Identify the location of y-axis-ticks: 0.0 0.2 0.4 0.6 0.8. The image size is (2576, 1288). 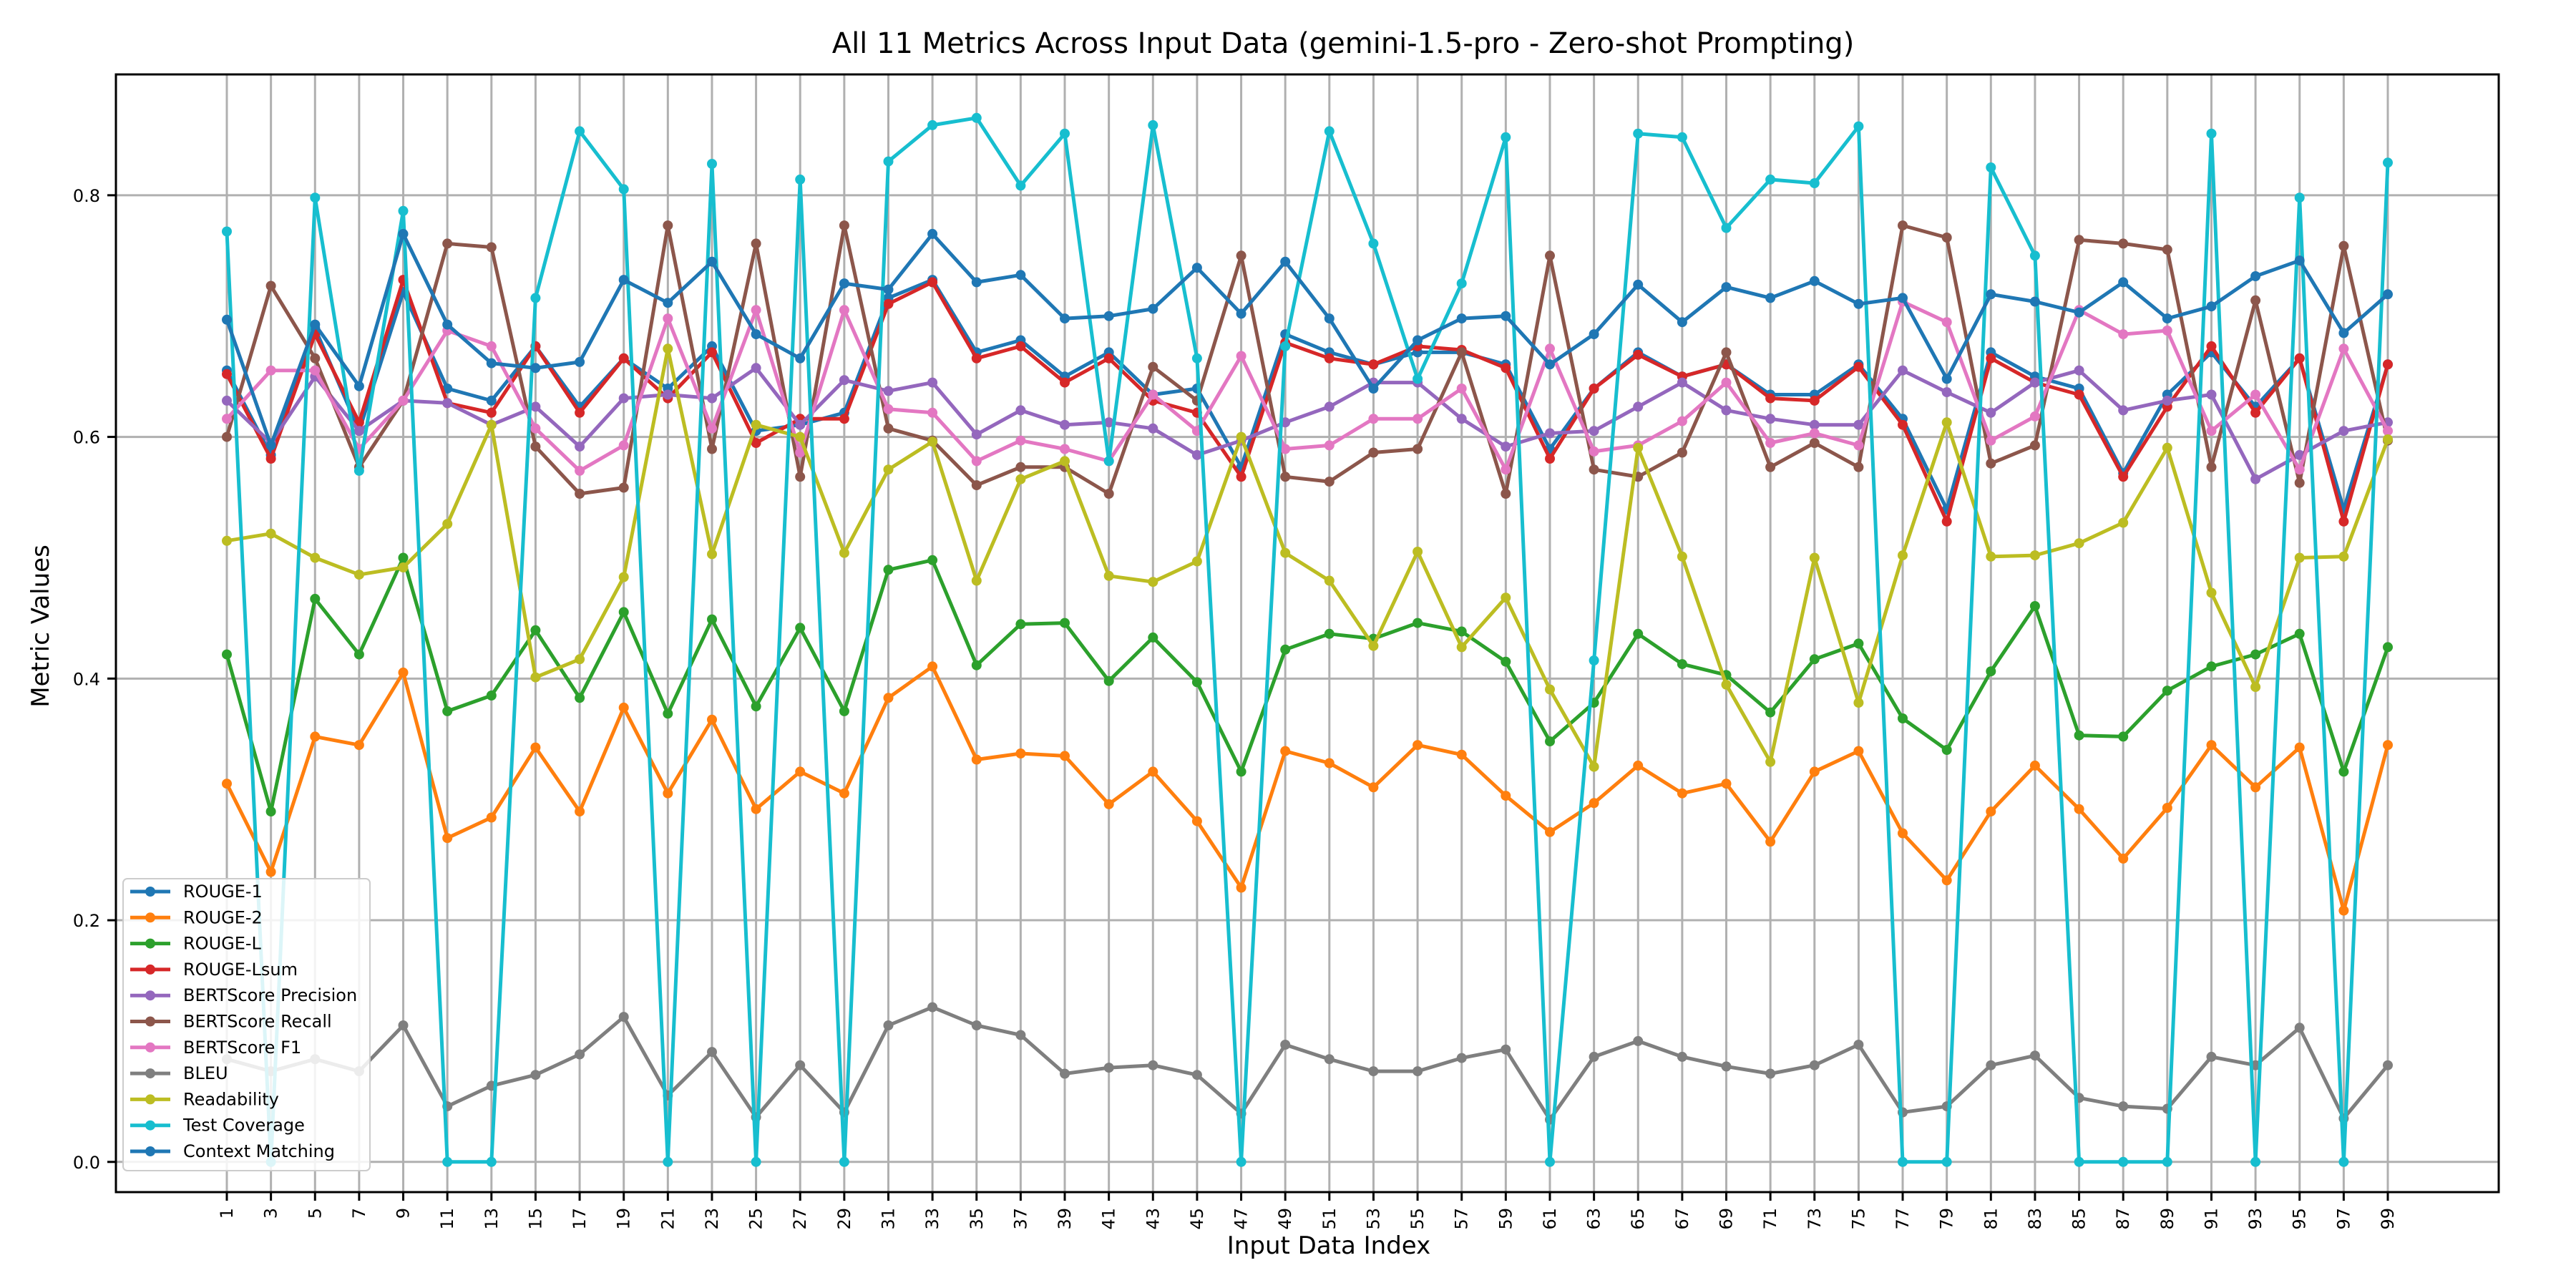
(94, 679).